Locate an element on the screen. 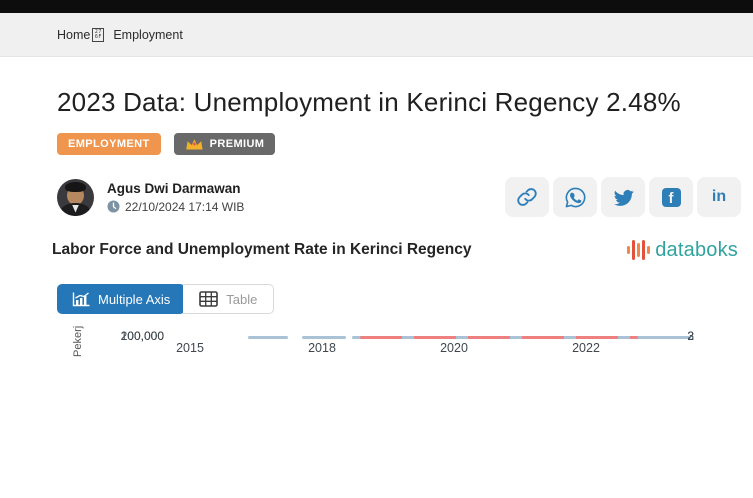 This screenshot has height=498, width=753. share-row: f in is located at coordinates (623, 197).